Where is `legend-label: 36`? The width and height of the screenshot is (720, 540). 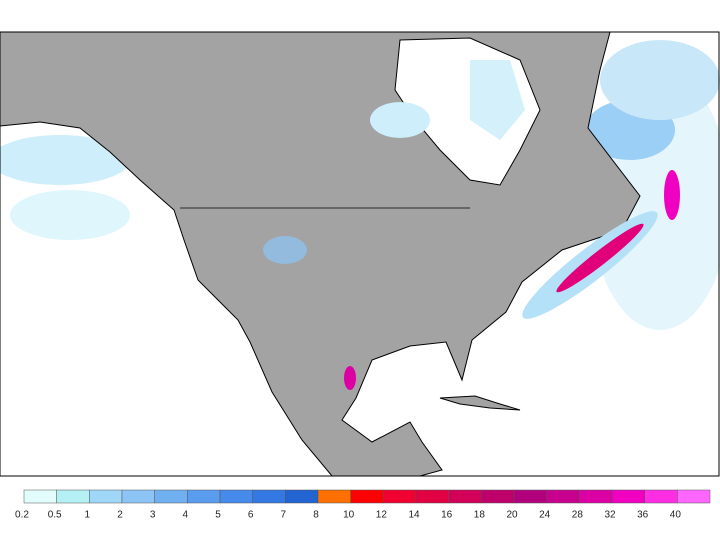 legend-label: 36 is located at coordinates (643, 515).